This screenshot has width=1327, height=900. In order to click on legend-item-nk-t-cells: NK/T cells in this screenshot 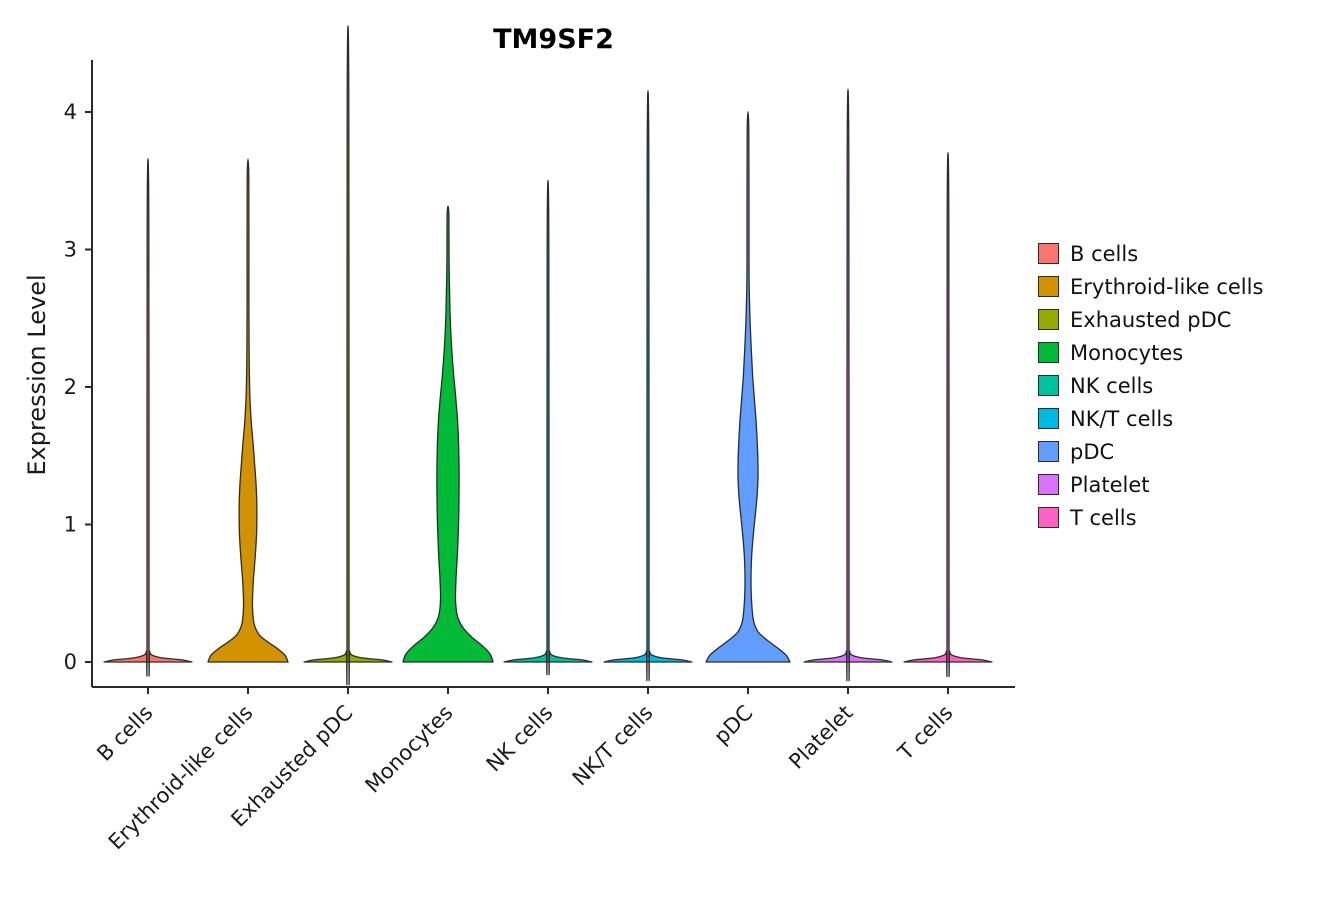, I will do `click(1150, 418)`.